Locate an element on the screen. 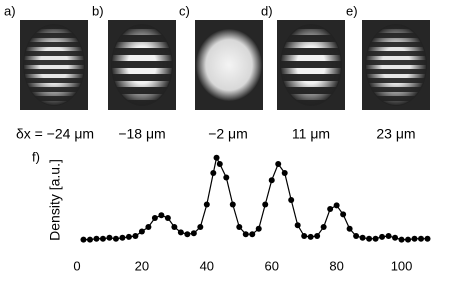 This screenshot has width=456, height=285. panel-label: e) is located at coordinates (352, 10).